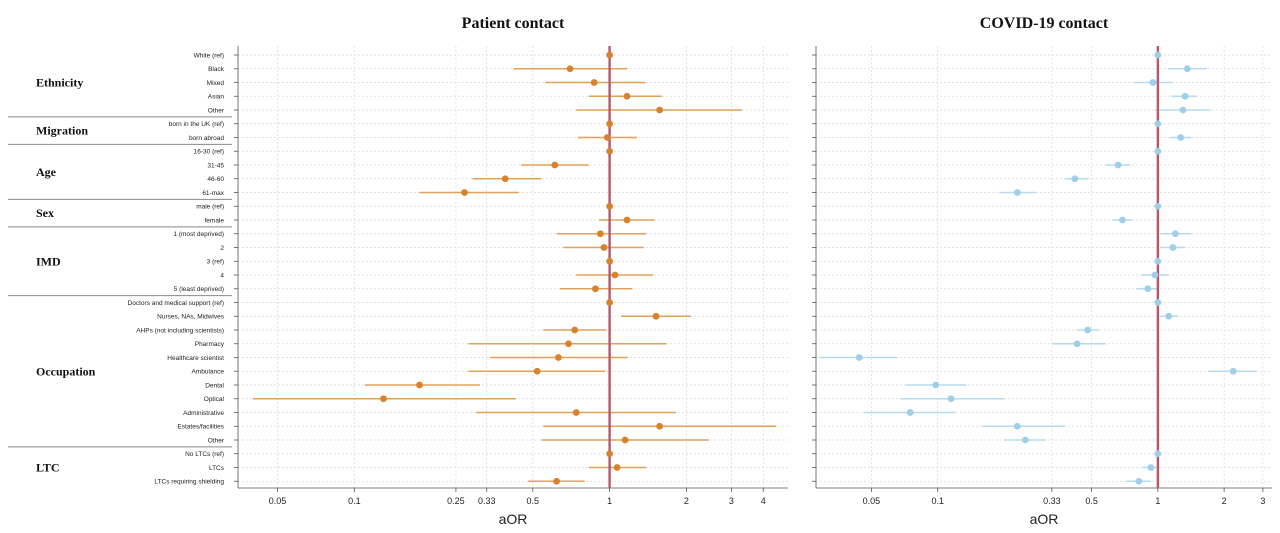 The width and height of the screenshot is (1280, 533). Describe the element at coordinates (62, 131) in the screenshot. I see `group-label-migration: Migration` at that location.